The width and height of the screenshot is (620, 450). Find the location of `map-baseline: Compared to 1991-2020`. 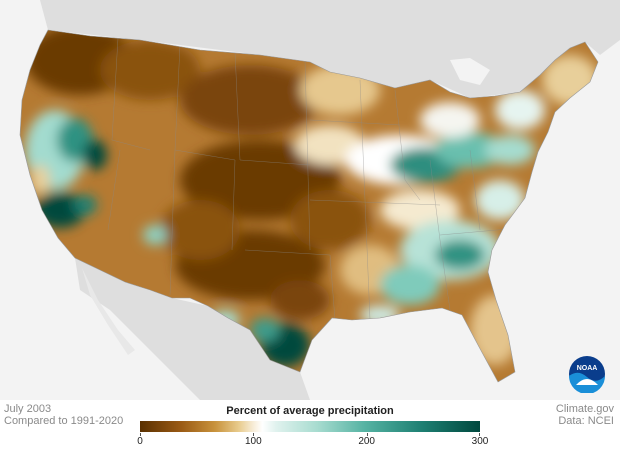

map-baseline: Compared to 1991-2020 is located at coordinates (64, 421).